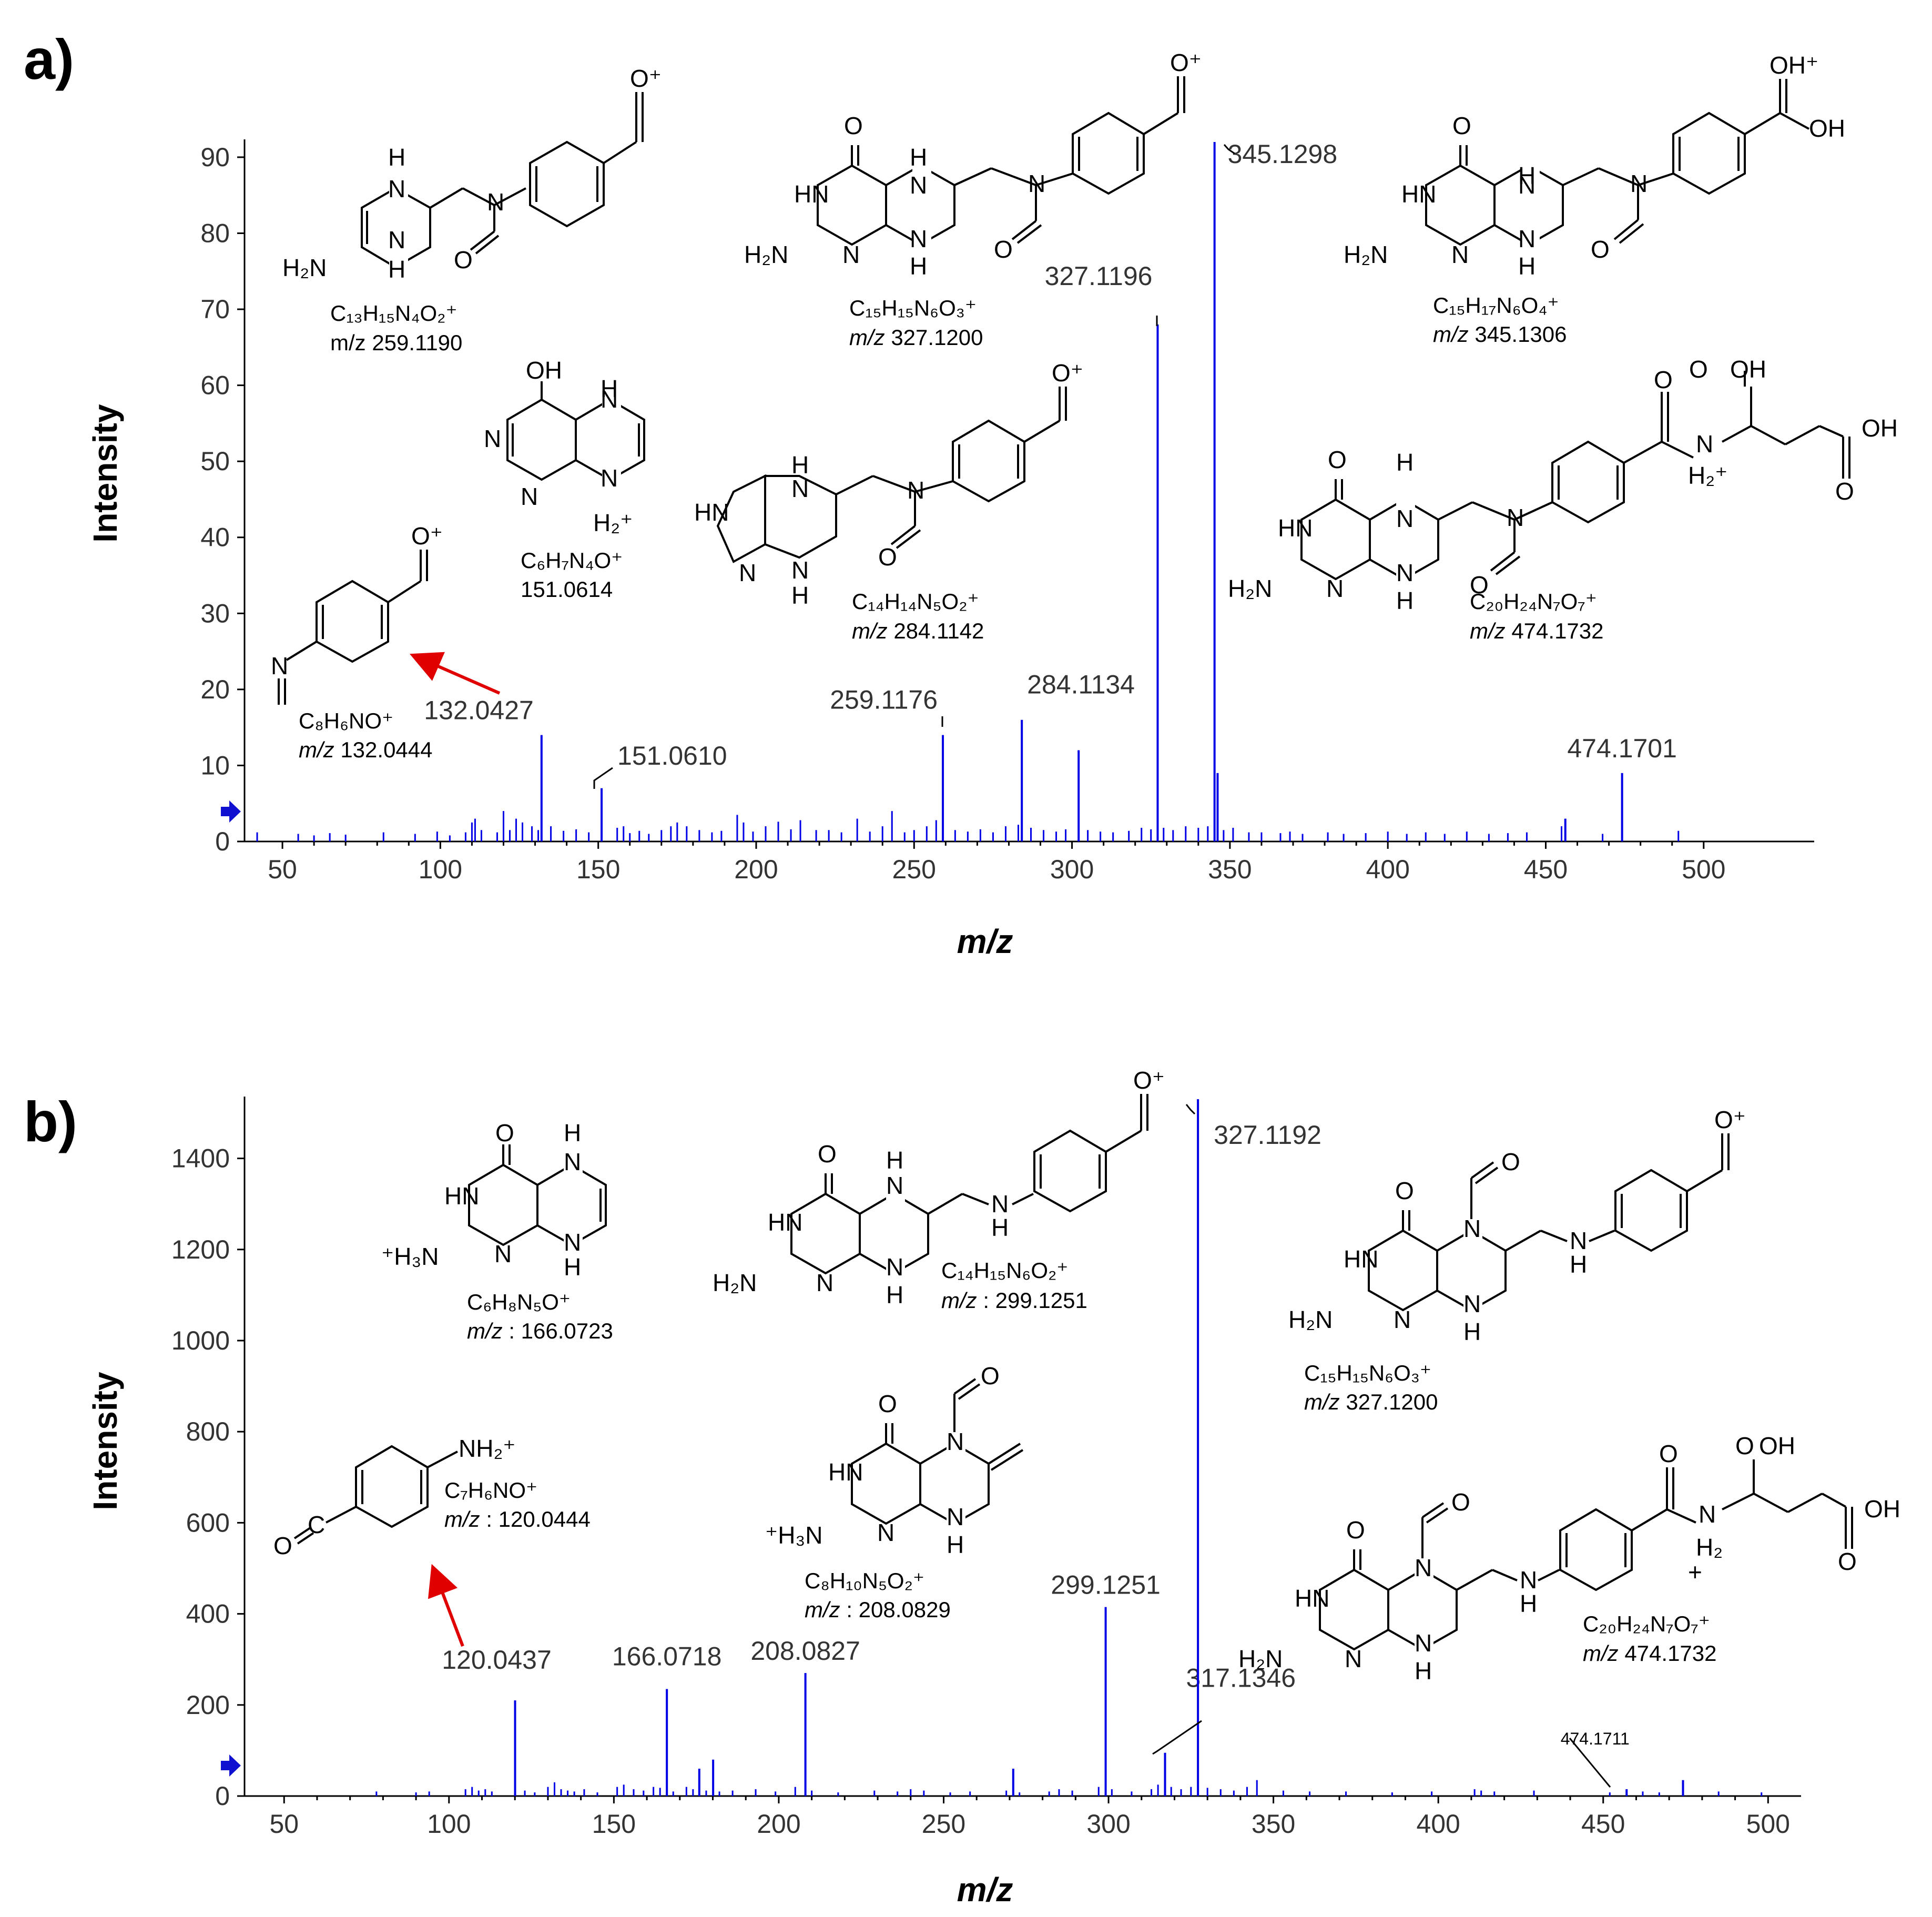 Image resolution: width=1932 pixels, height=1917 pixels. Describe the element at coordinates (985, 1890) in the screenshot. I see `panel-b-xlabel: m/z` at that location.